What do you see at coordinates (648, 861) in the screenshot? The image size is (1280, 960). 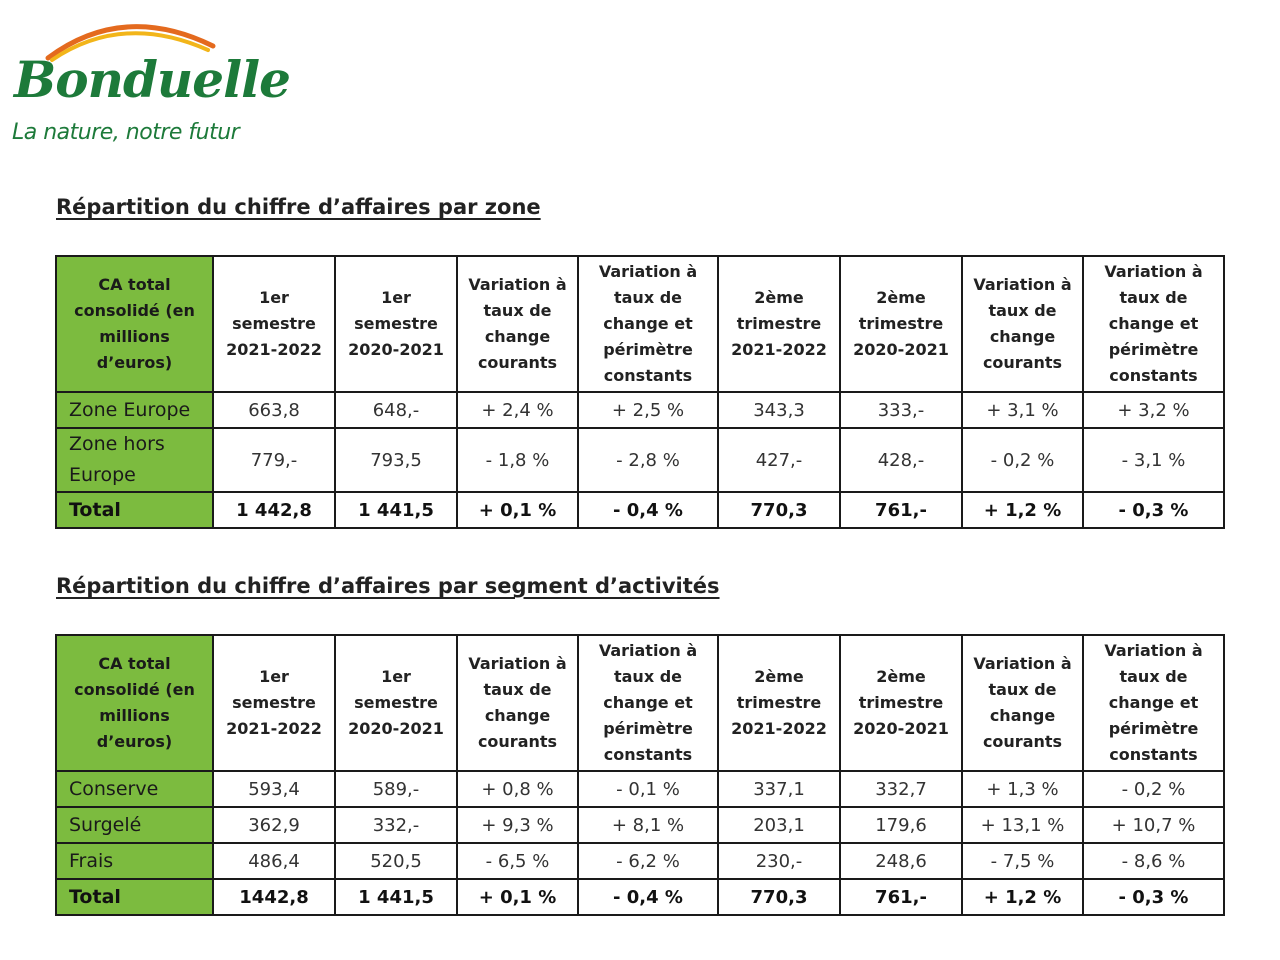 I see `table-cell: - 6,2 %` at bounding box center [648, 861].